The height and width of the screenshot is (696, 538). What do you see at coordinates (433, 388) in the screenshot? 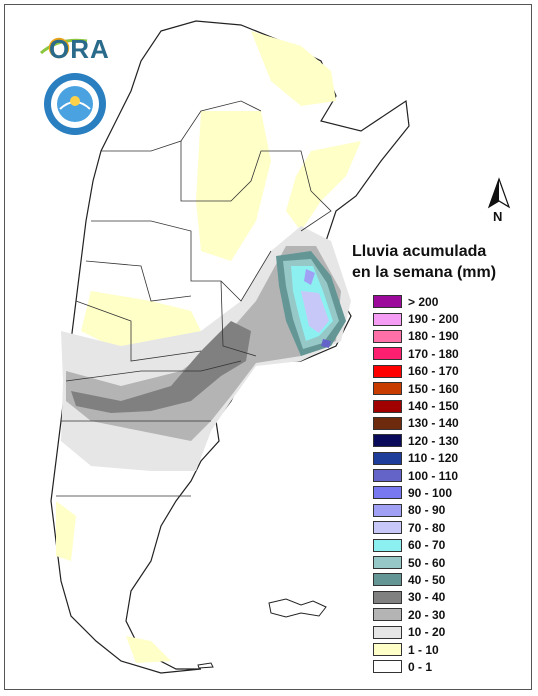
I see `legend-label: 150 - 160` at bounding box center [433, 388].